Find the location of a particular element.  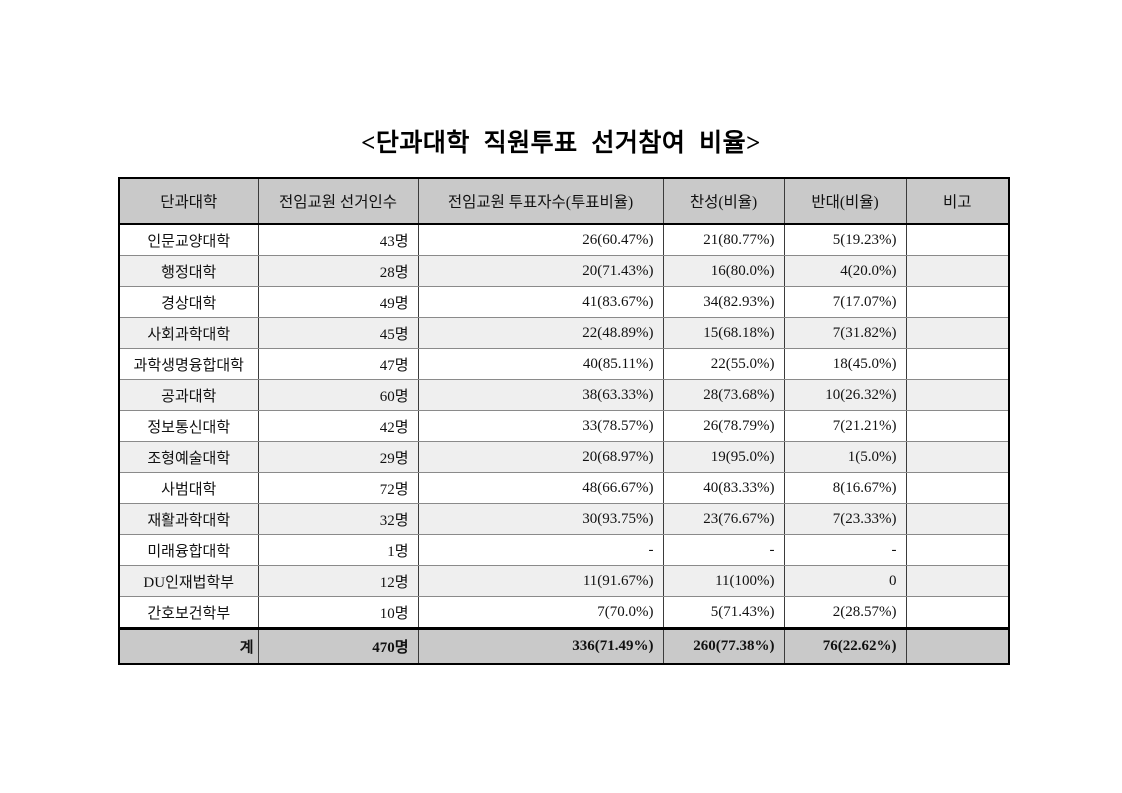

value-cell: 7(21.21%) is located at coordinates (845, 426).